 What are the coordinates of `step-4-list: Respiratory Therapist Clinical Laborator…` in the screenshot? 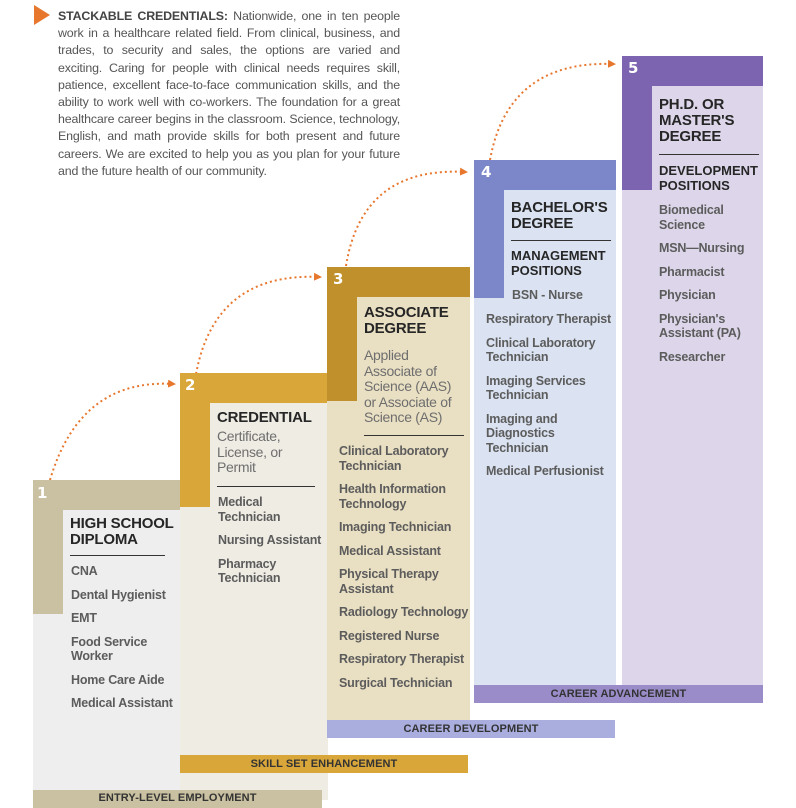 It's located at (550, 400).